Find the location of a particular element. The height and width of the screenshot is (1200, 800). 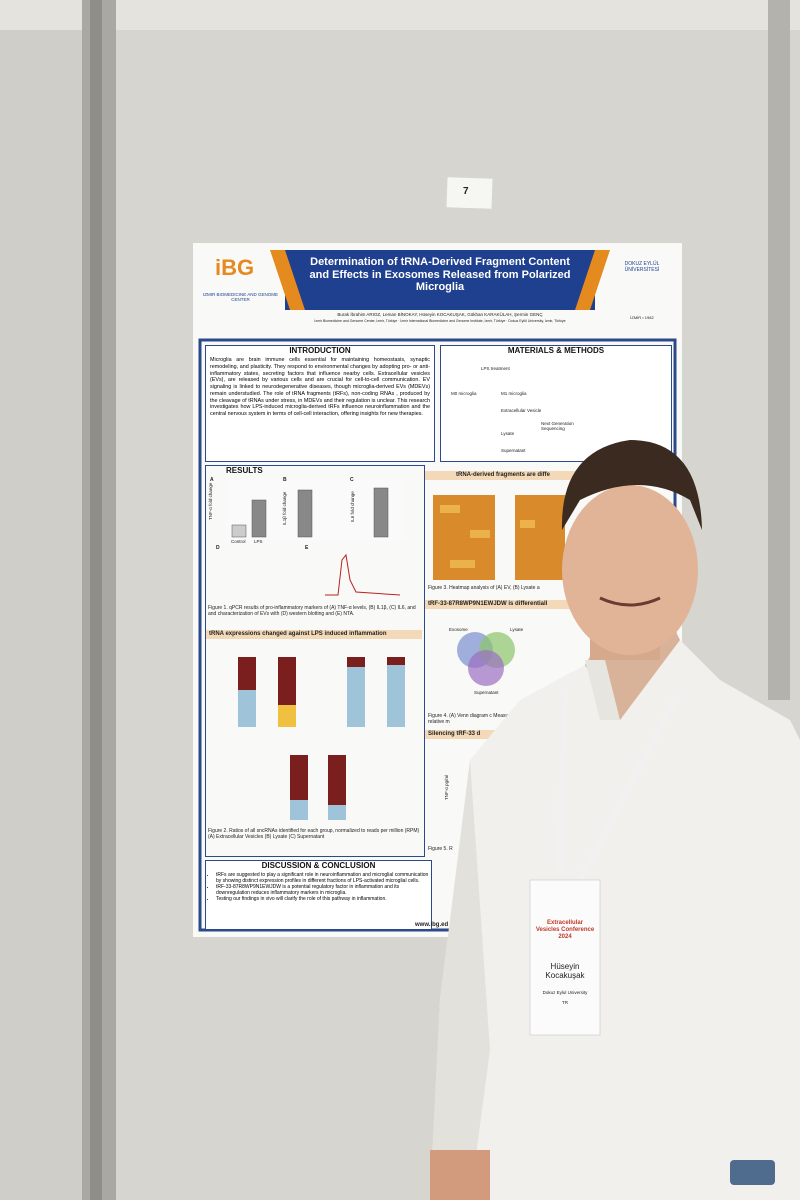

panel-label: E is located at coordinates (307, 548).